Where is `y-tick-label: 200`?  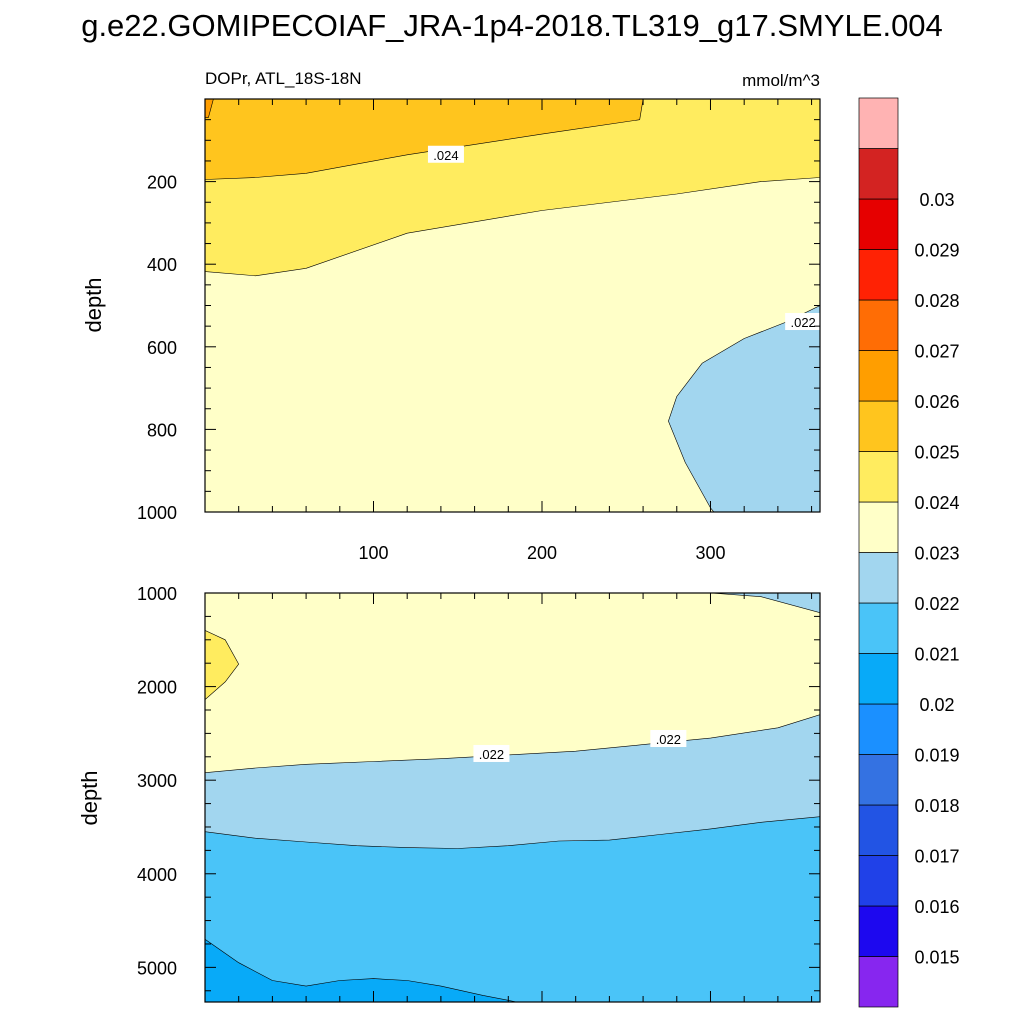
y-tick-label: 200 is located at coordinates (162, 183).